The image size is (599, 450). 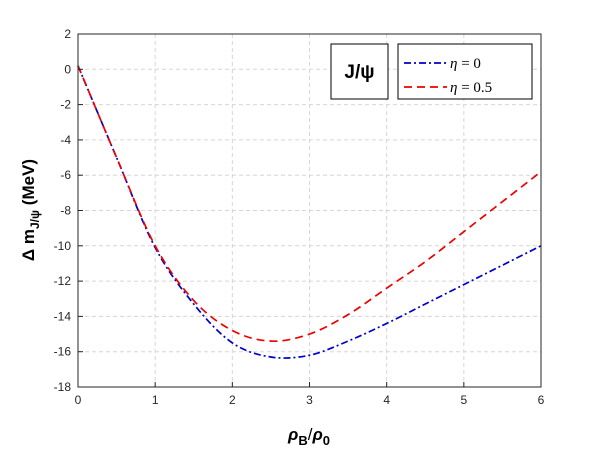 I want to click on y-tick-label: -10, so click(x=63, y=246).